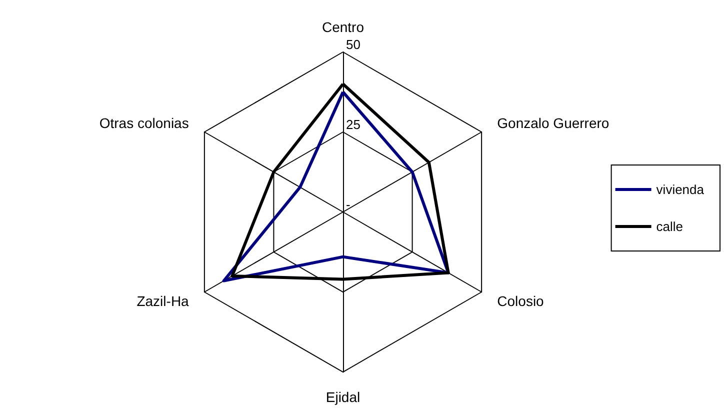  What do you see at coordinates (144, 123) in the screenshot?
I see `spoke-label: Otras colonias` at bounding box center [144, 123].